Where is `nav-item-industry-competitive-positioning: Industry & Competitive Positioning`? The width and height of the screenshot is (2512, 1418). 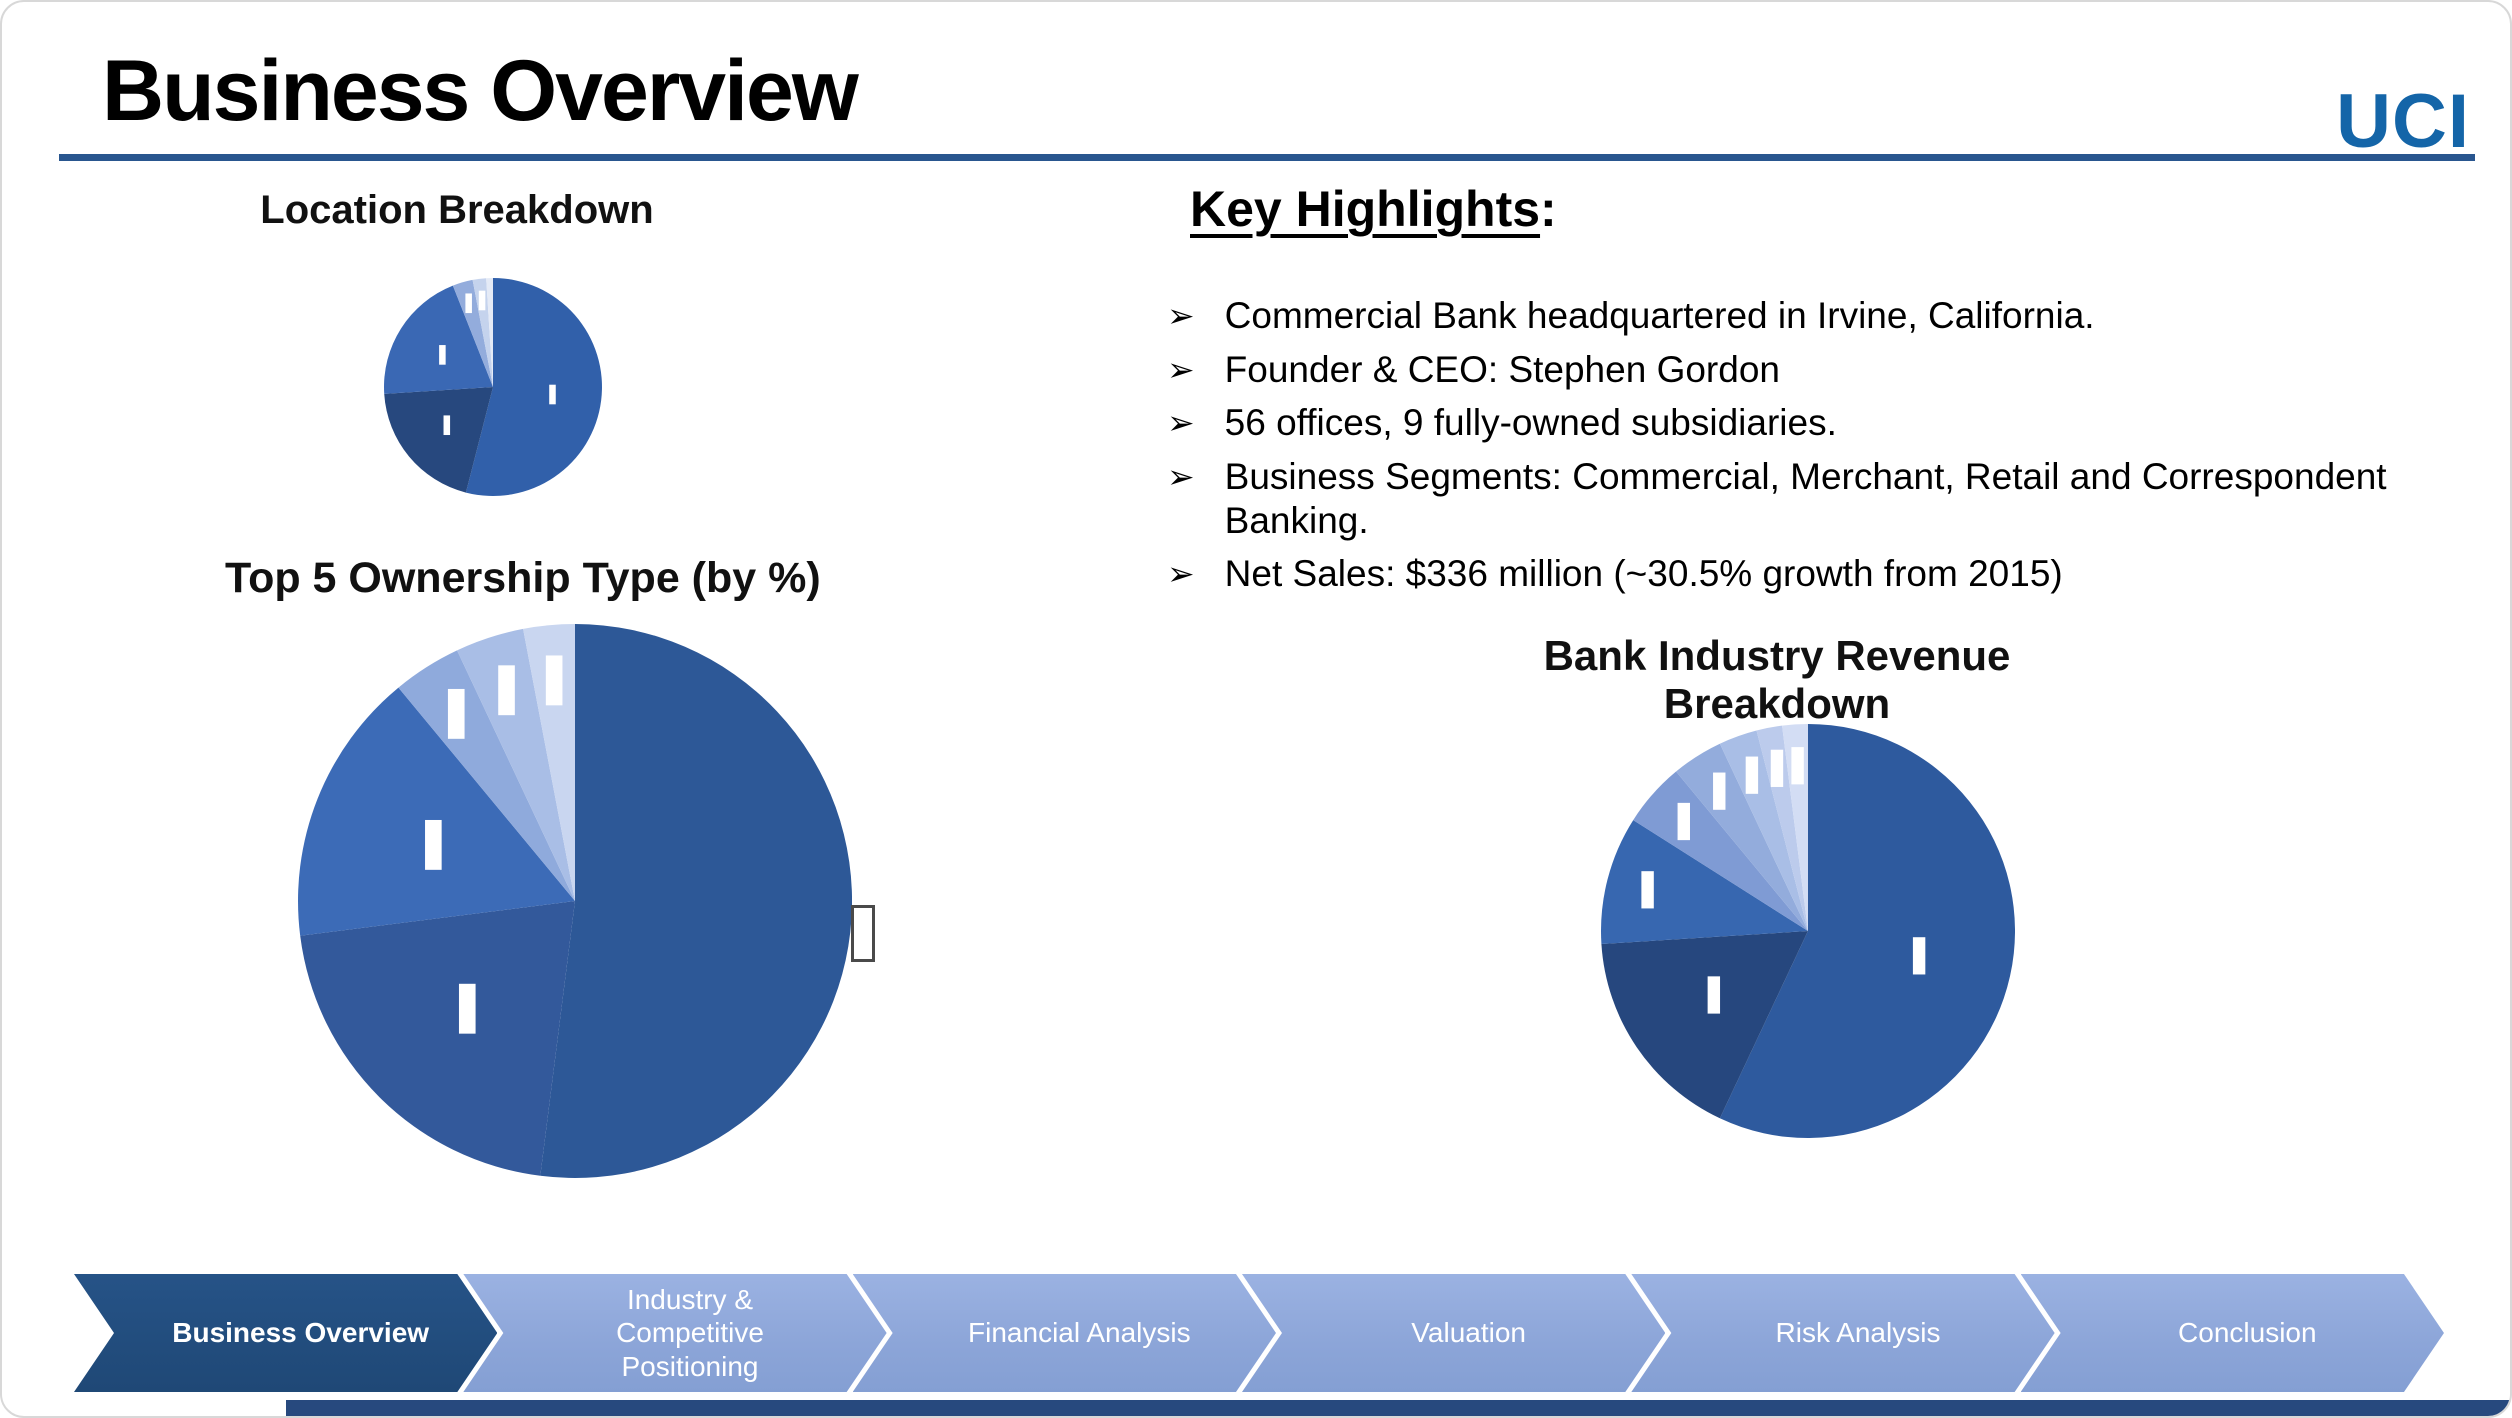 nav-item-industry-competitive-positioning: Industry & Competitive Positioning is located at coordinates (674, 1333).